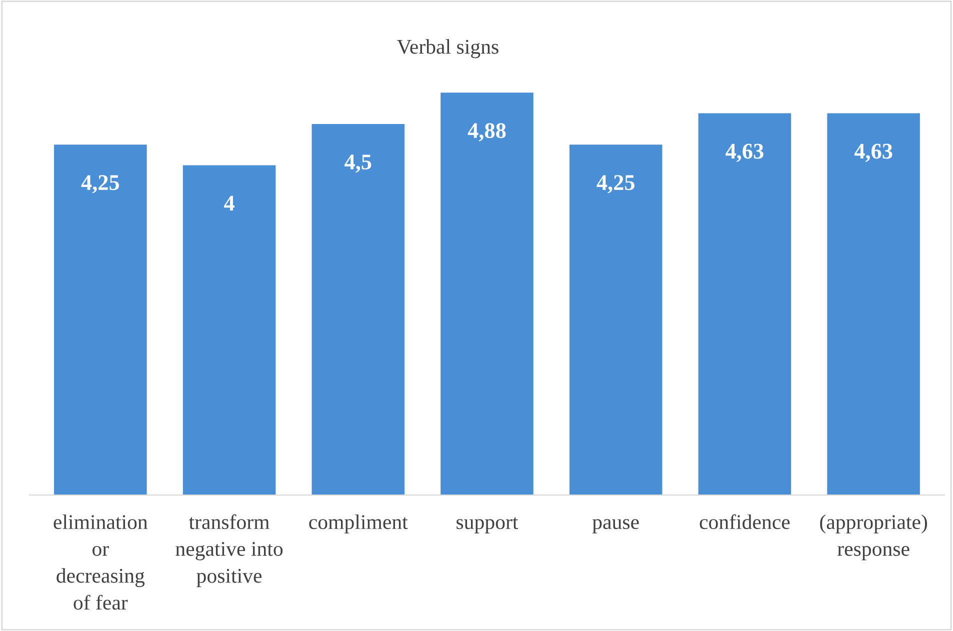 This screenshot has height=631, width=953. Describe the element at coordinates (101, 562) in the screenshot. I see `x-tick-label: elimination or decreasing of fear` at that location.